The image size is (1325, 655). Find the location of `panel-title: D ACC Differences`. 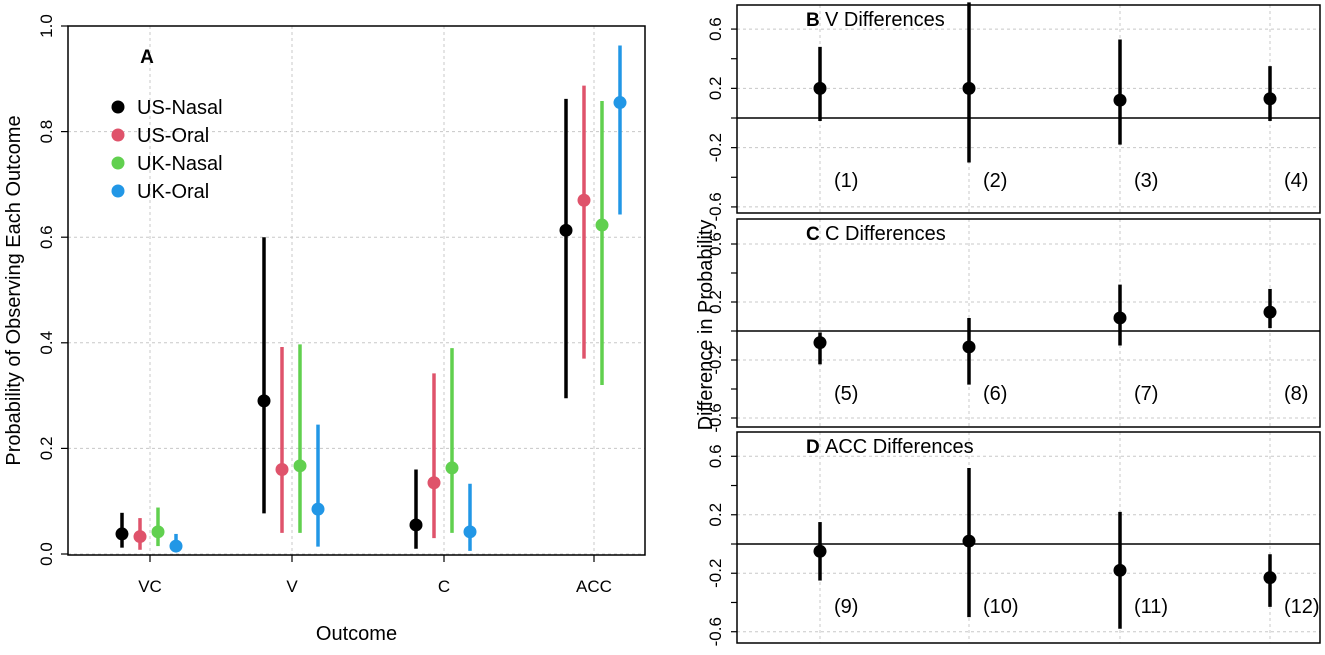

panel-title: D ACC Differences is located at coordinates (890, 447).